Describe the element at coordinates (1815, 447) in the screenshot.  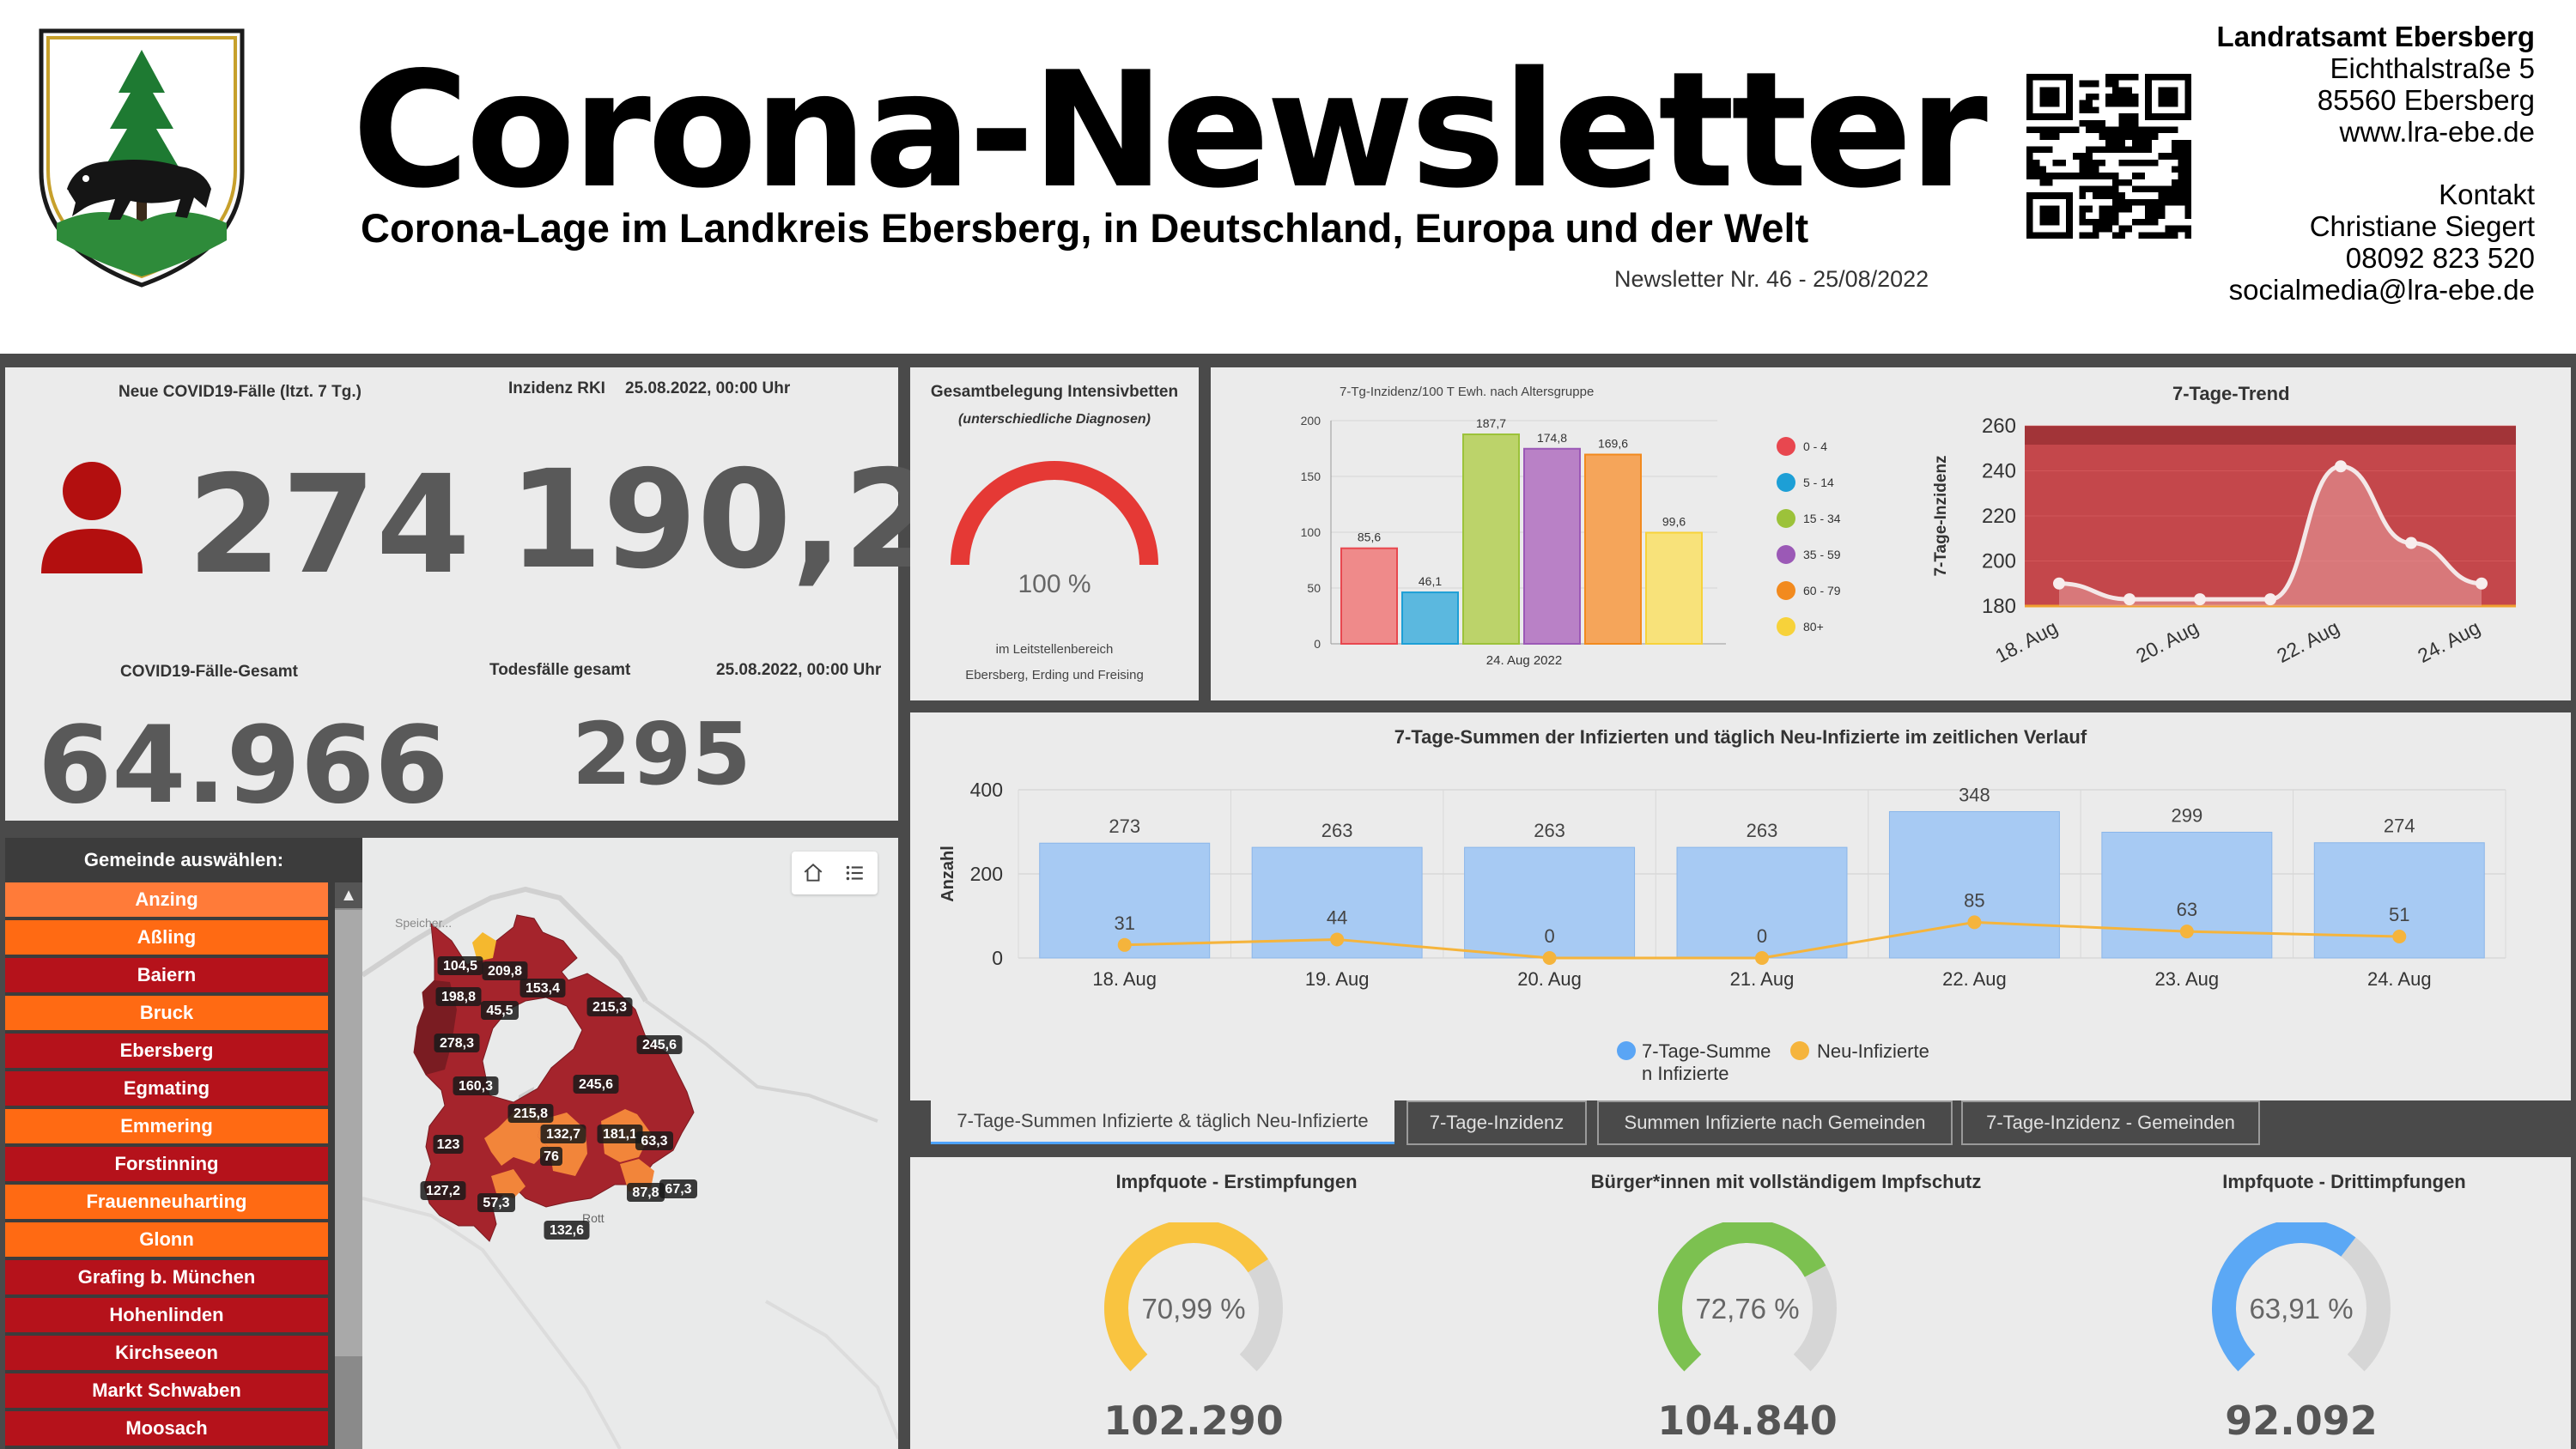
I see `legend-label: 0 - 4` at that location.